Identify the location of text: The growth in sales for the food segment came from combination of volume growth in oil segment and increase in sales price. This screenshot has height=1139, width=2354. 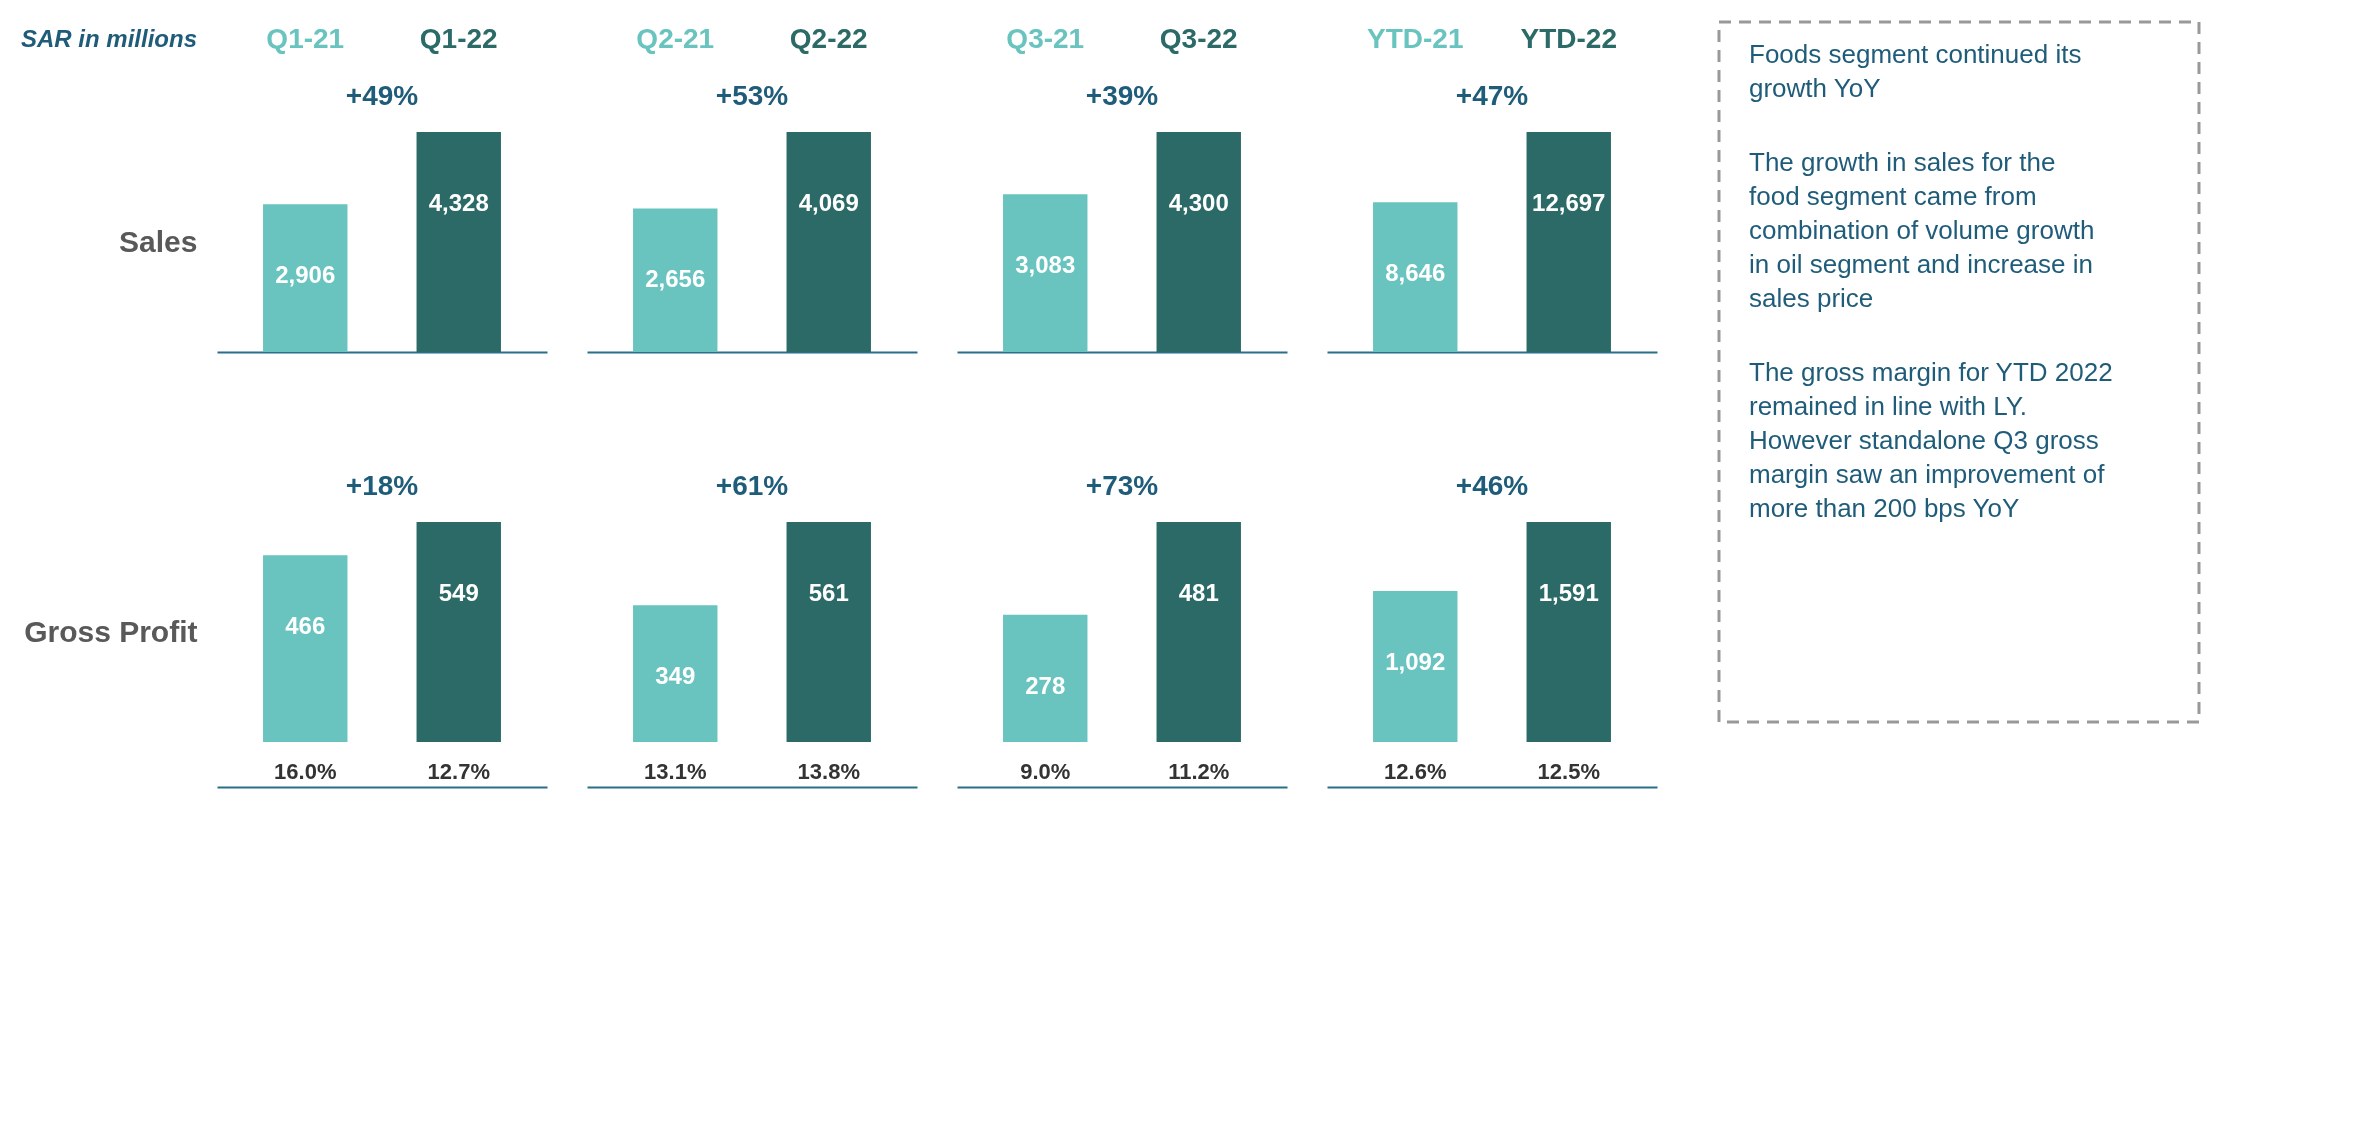
(1922, 230).